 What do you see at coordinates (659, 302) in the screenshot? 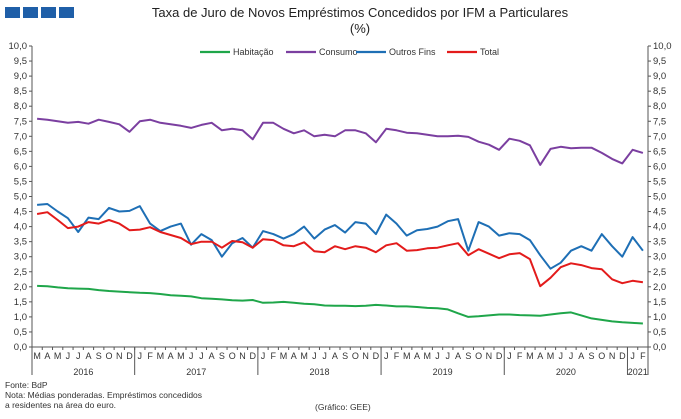
I see `y-tick-label-right: 1,5` at bounding box center [659, 302].